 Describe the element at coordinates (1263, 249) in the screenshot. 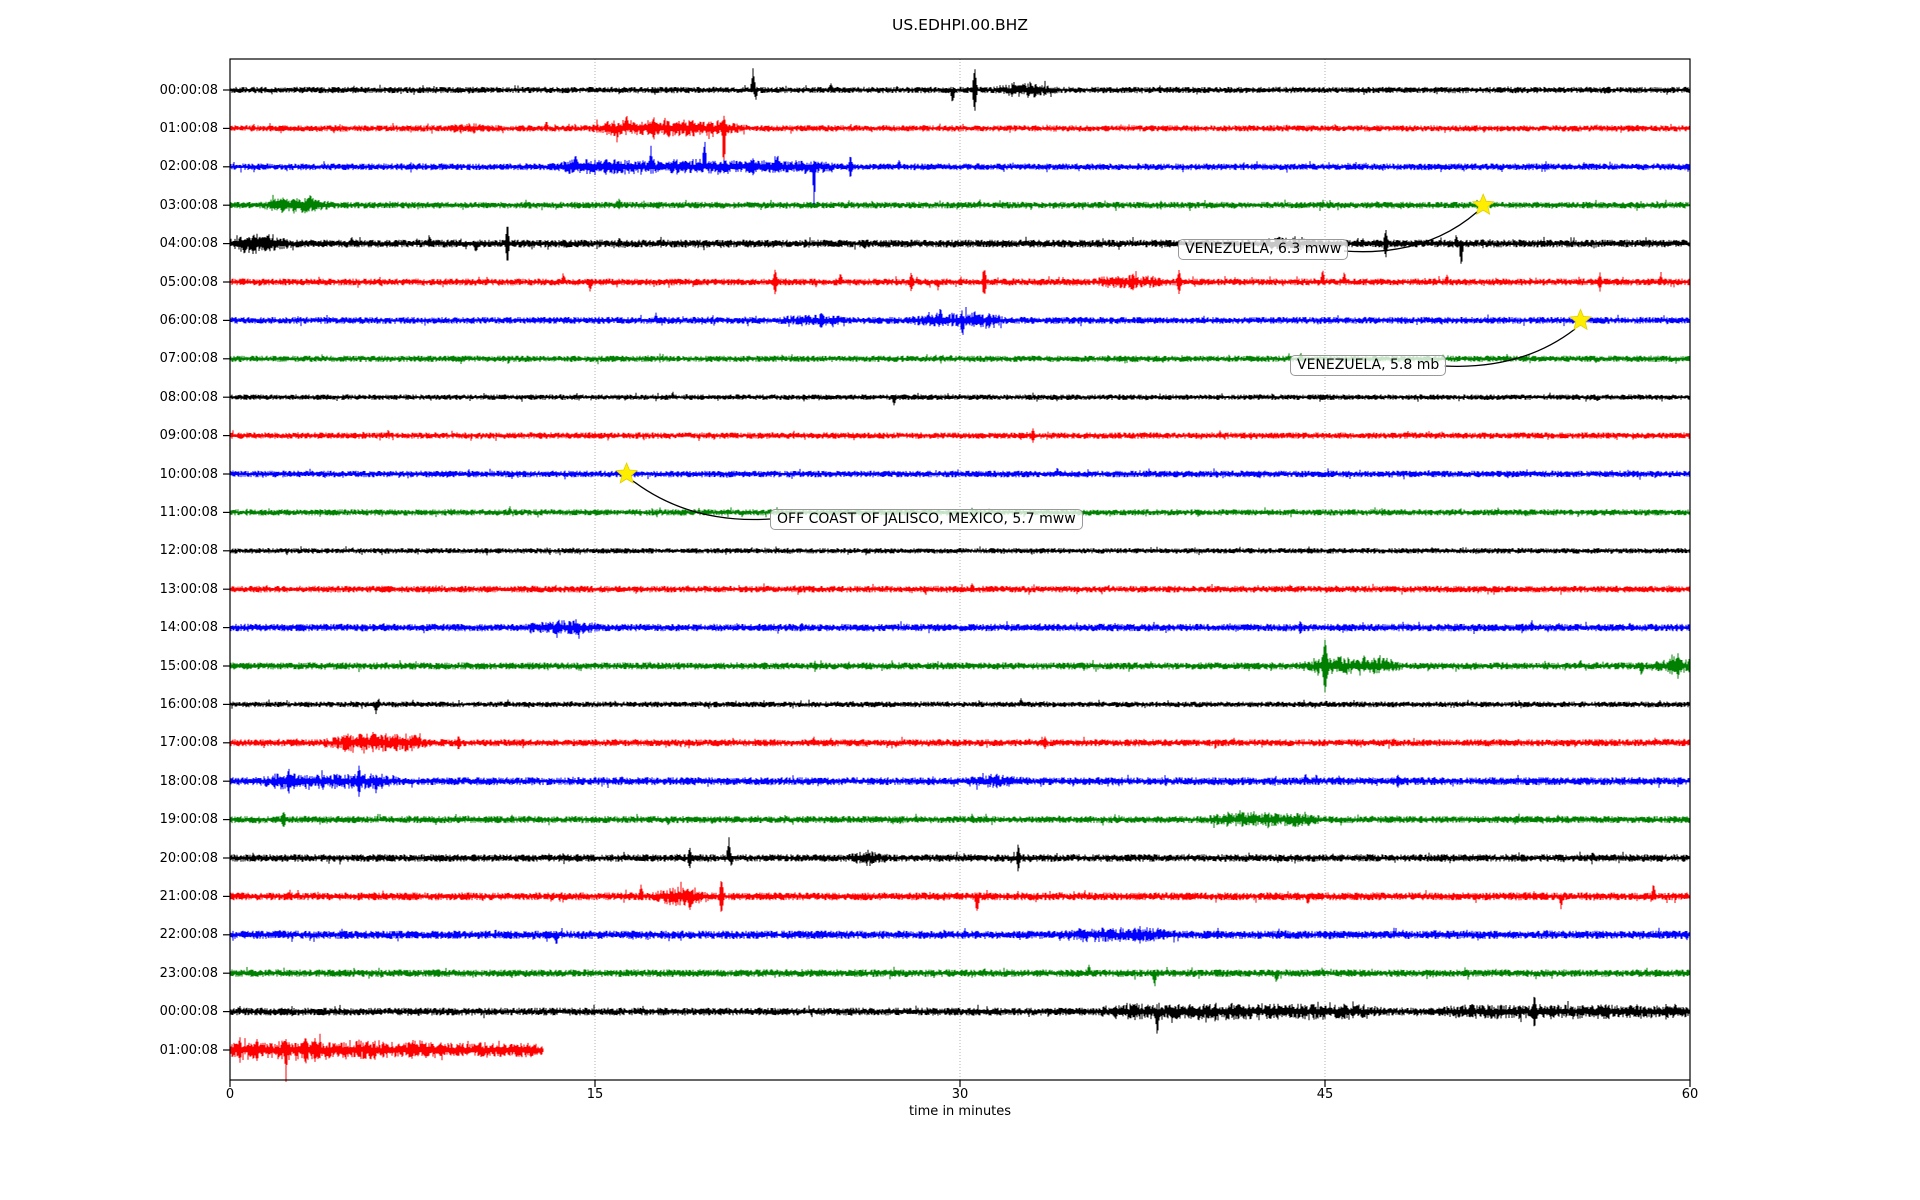

I see `event-label: VENEZUELA, 6.3 mww` at that location.